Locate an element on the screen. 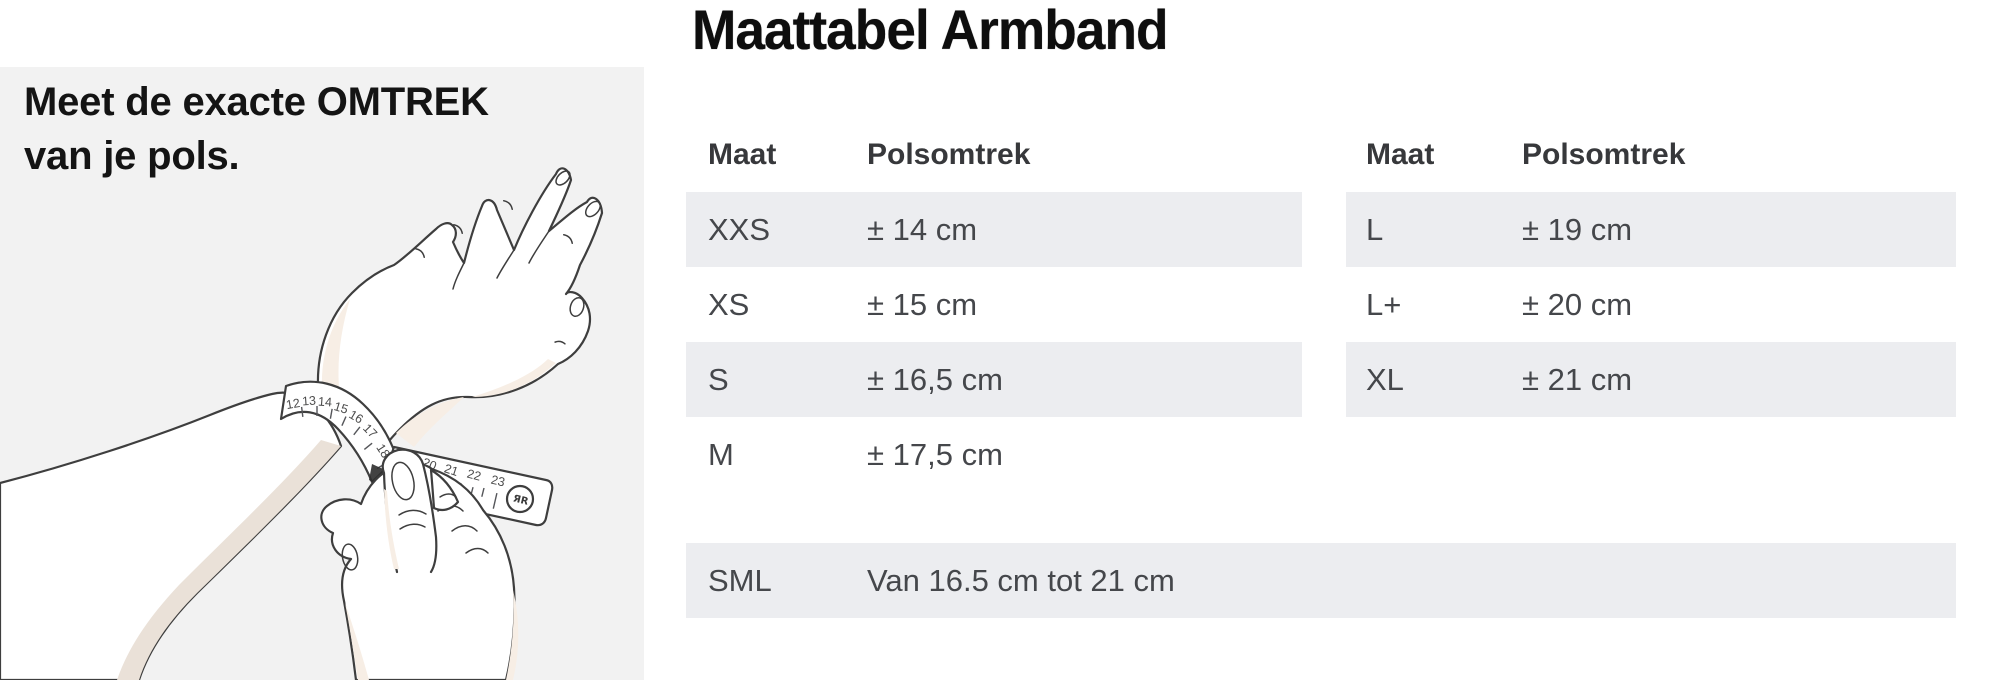 Image resolution: width=2000 pixels, height=680 pixels. size-row-m: M ± 17,5 cm is located at coordinates (994, 454).